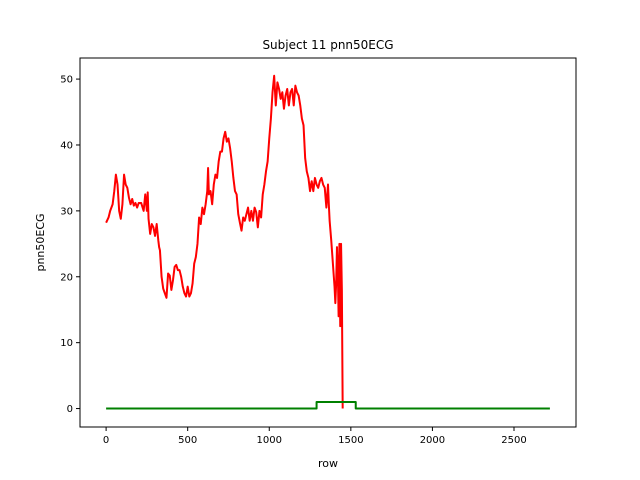  What do you see at coordinates (269, 440) in the screenshot?
I see `x-tick-label: 1000` at bounding box center [269, 440].